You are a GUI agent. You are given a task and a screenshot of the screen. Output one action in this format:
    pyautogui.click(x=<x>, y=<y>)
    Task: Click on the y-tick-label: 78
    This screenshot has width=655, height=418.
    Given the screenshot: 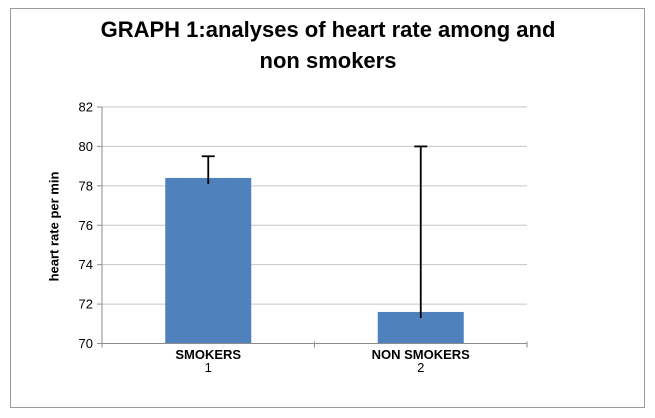 What is the action you would take?
    pyautogui.click(x=86, y=185)
    